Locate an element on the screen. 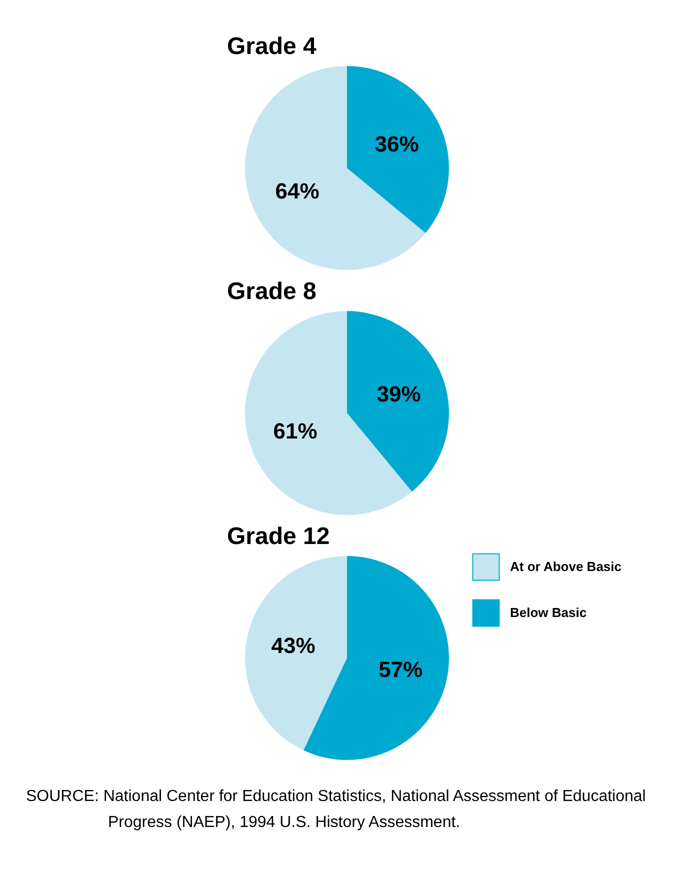 The image size is (700, 879). chart-title: Grade 12 is located at coordinates (278, 536).